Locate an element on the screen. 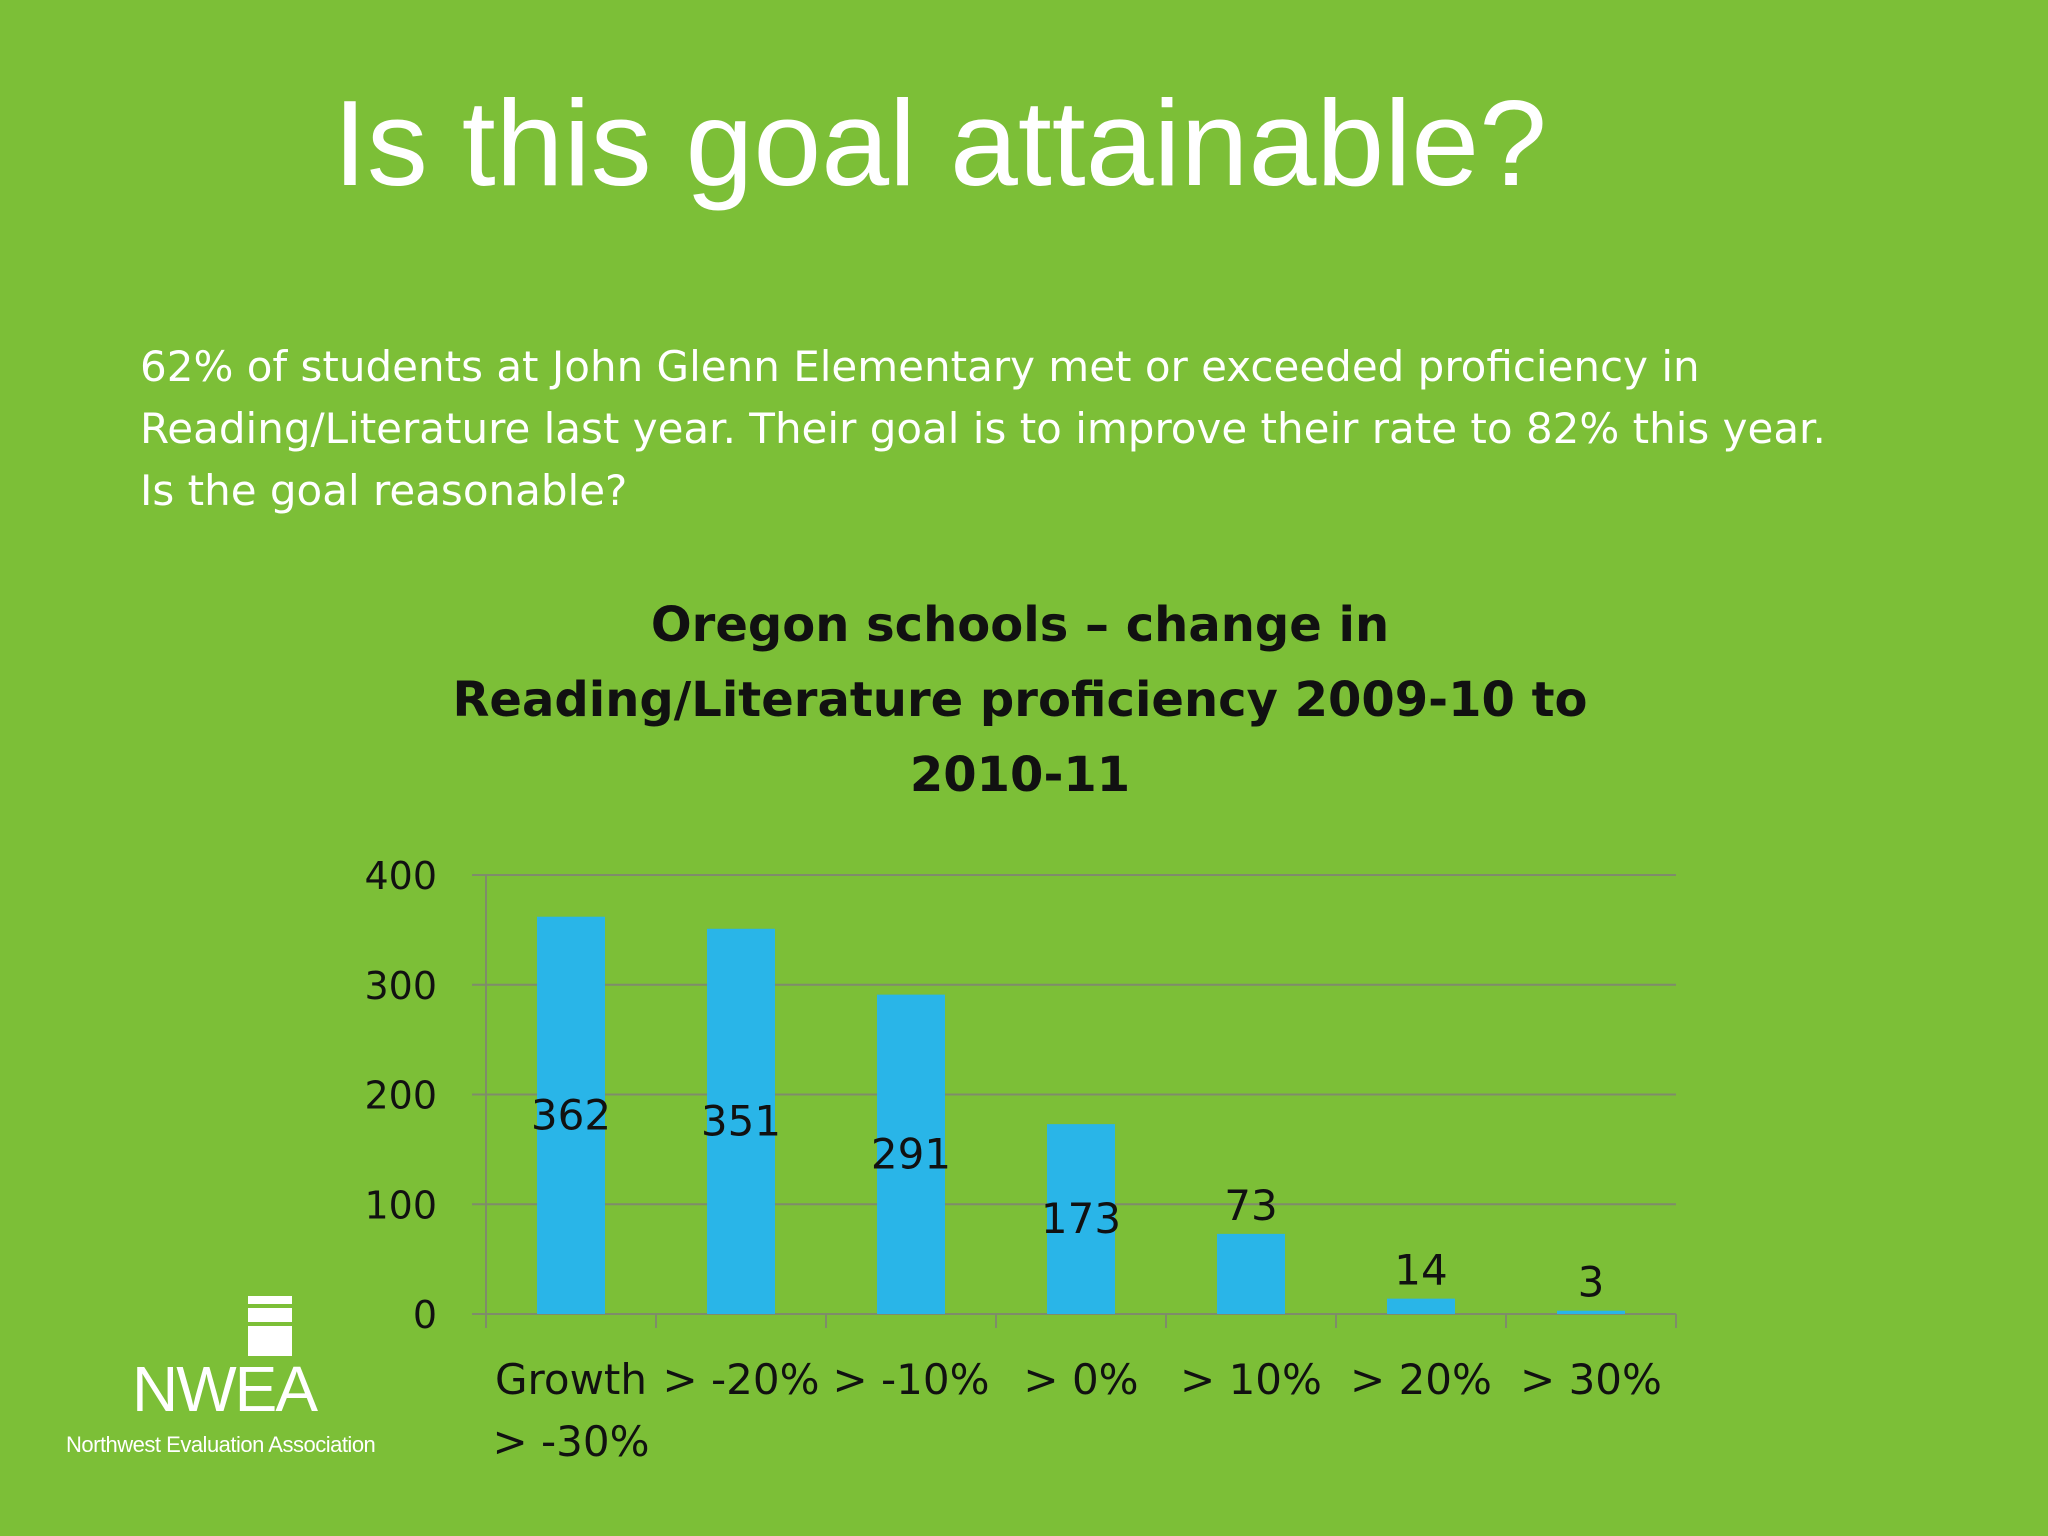 The height and width of the screenshot is (1536, 2048). data-label-3: 173 is located at coordinates (1081, 1218).